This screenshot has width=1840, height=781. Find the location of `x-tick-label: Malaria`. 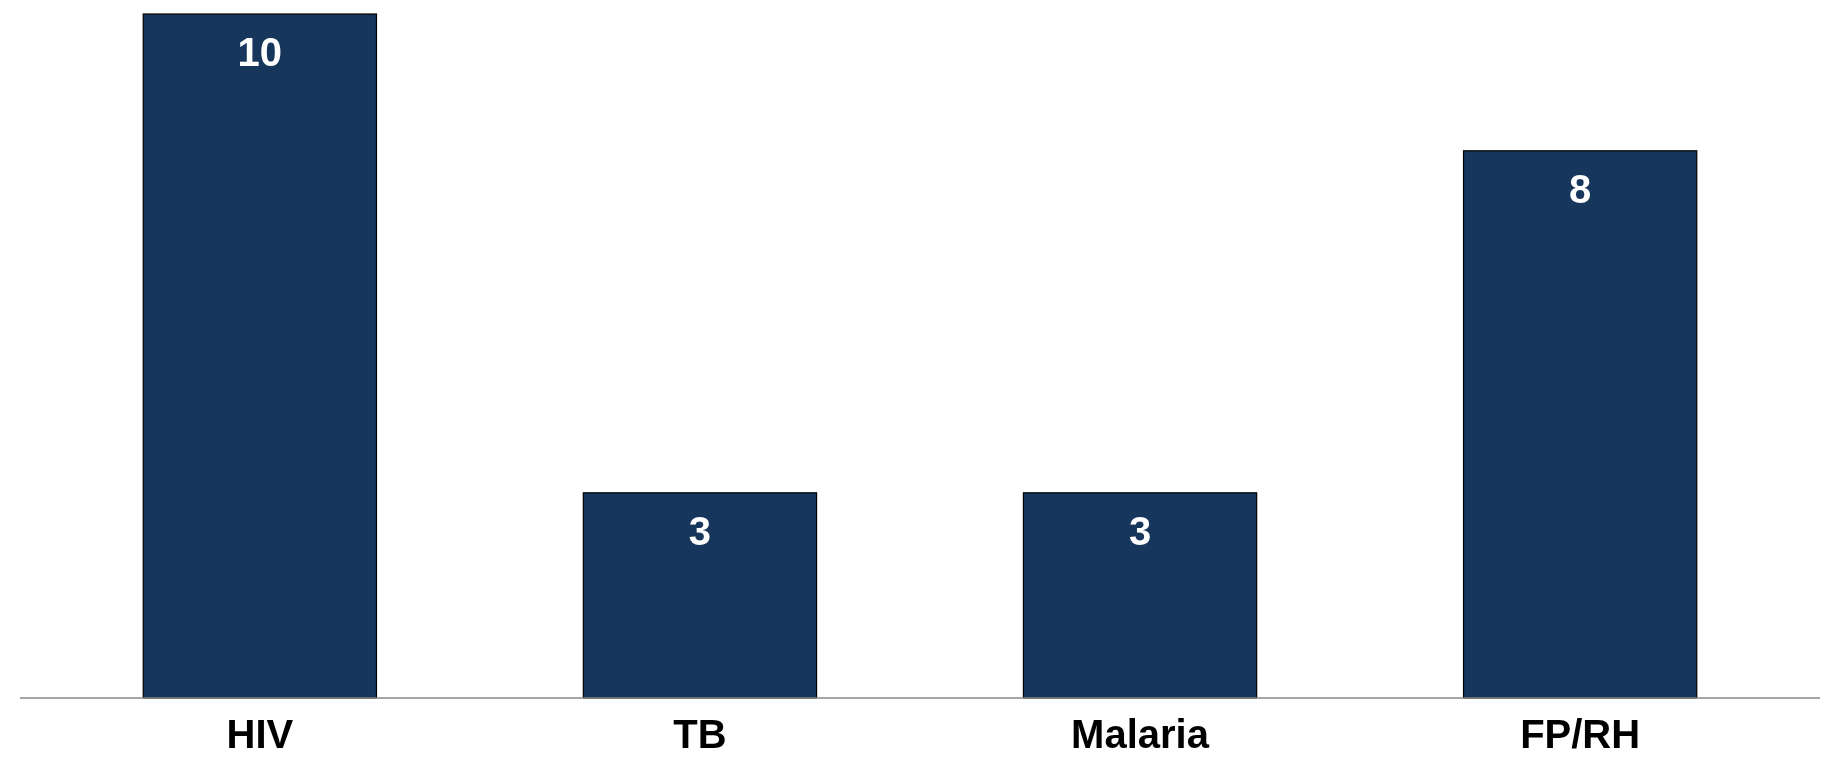

x-tick-label: Malaria is located at coordinates (1140, 734).